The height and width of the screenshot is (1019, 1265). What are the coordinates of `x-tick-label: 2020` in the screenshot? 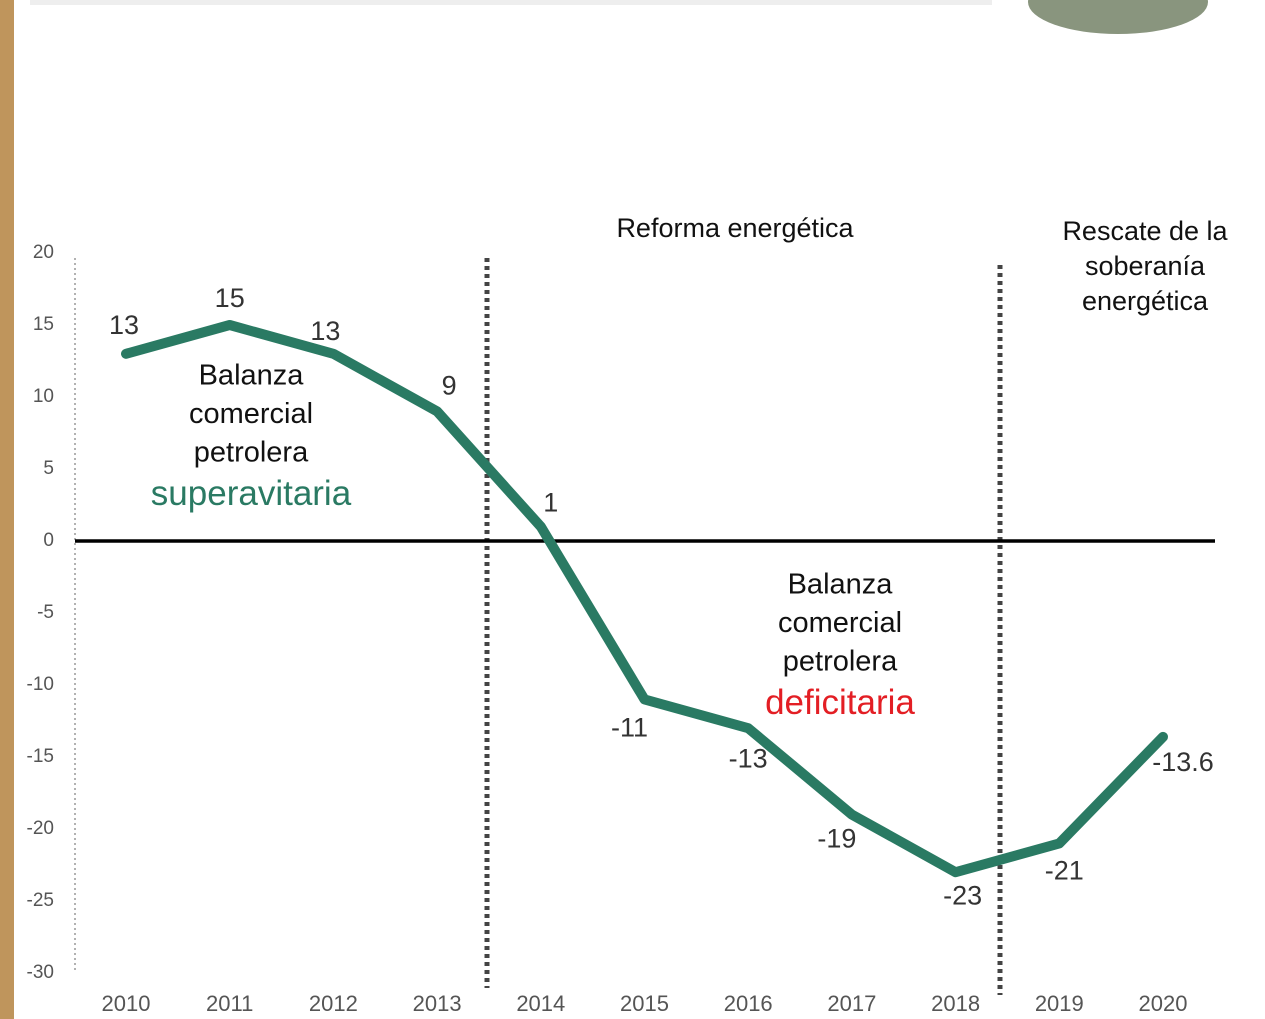 It's located at (1163, 1003).